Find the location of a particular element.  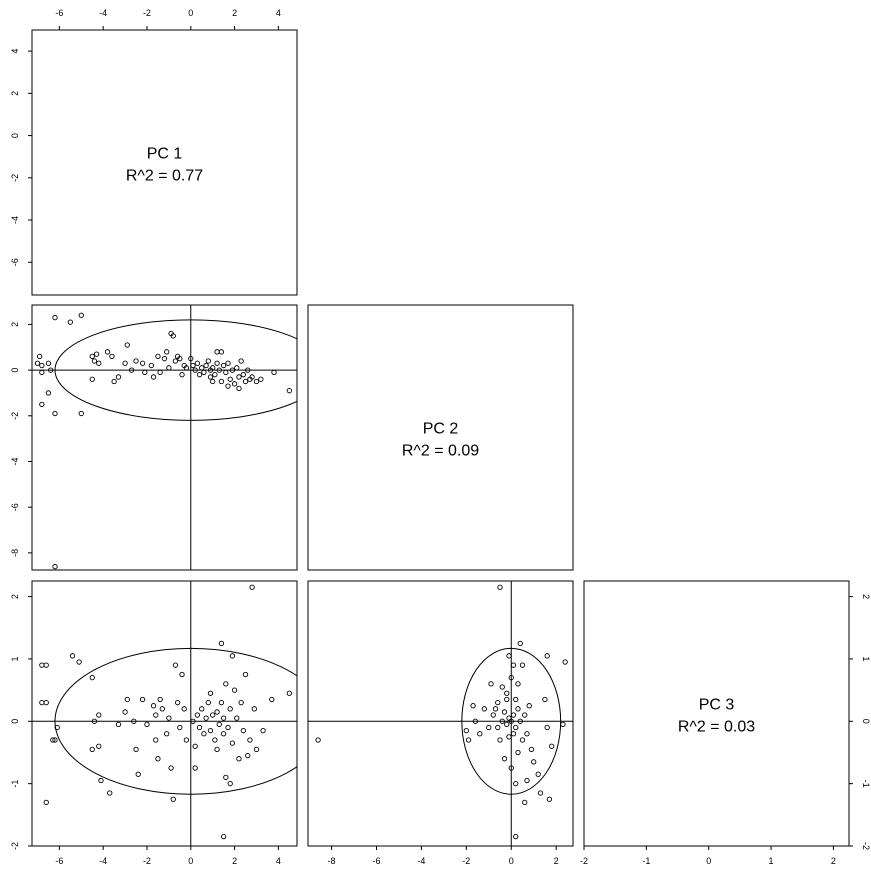

diagonal-r2-pc1: R^2 = 0.77 is located at coordinates (164, 176).